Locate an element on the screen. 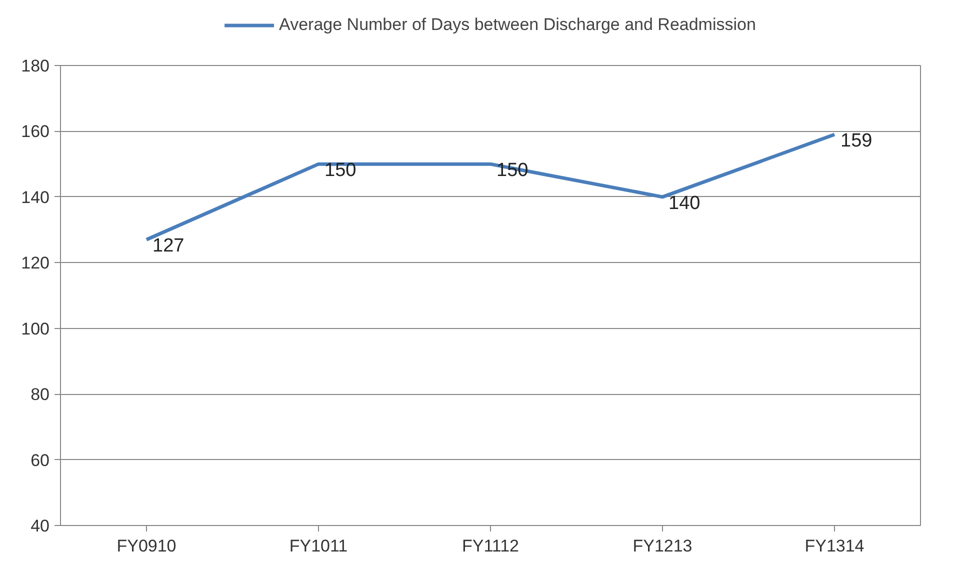  data-label: 127 is located at coordinates (168, 246).